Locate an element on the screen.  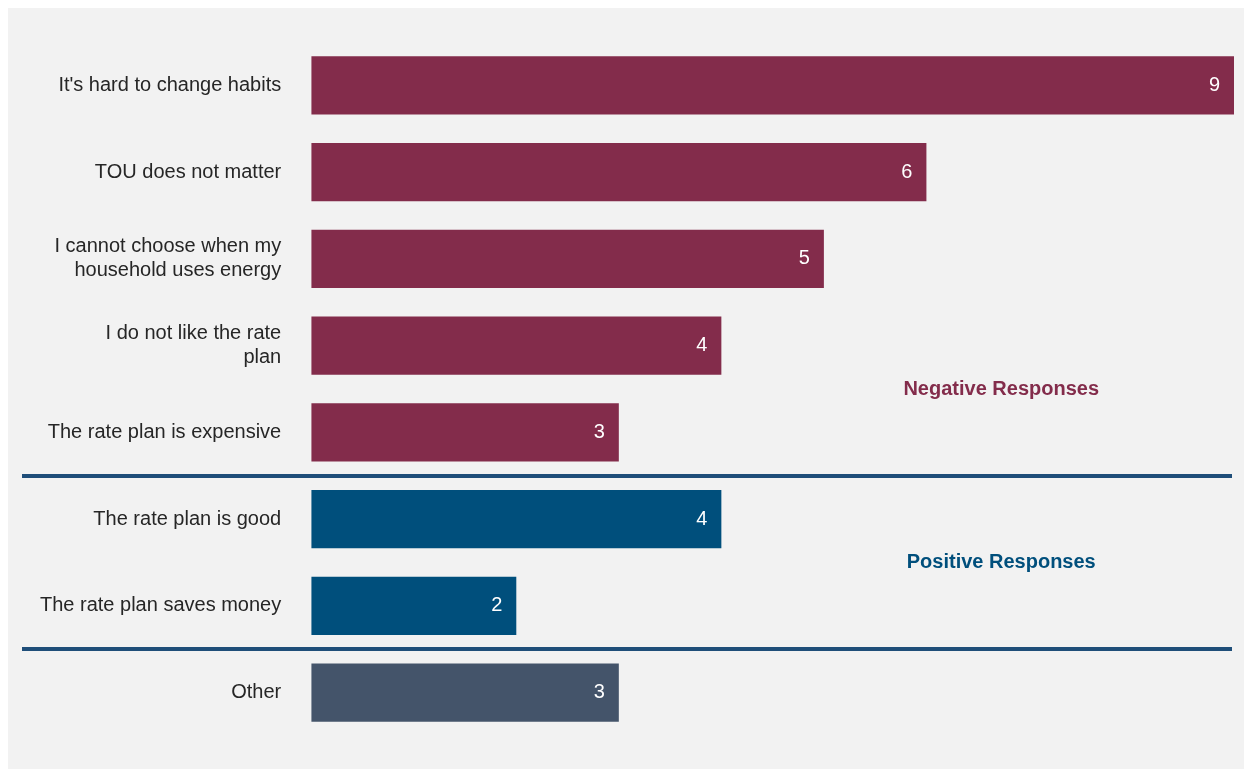
annotation: Positive Responses is located at coordinates (1001, 561).